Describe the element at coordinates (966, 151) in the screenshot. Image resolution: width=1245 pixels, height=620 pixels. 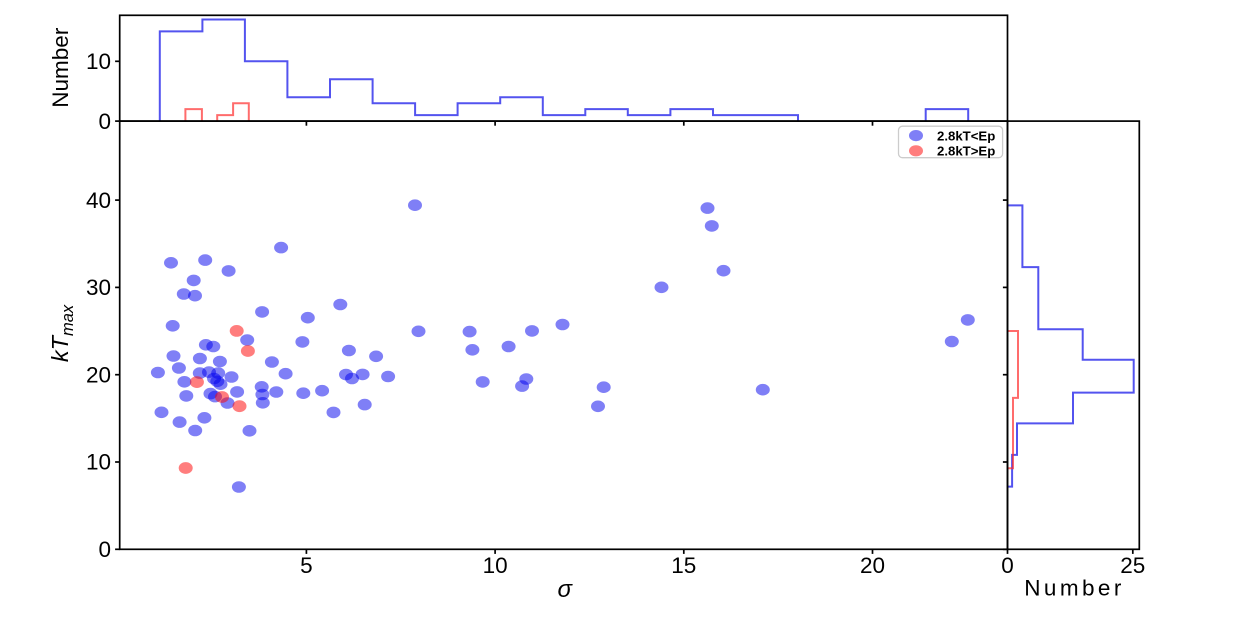
I see `svg-text: 2.8kT>Ep` at that location.